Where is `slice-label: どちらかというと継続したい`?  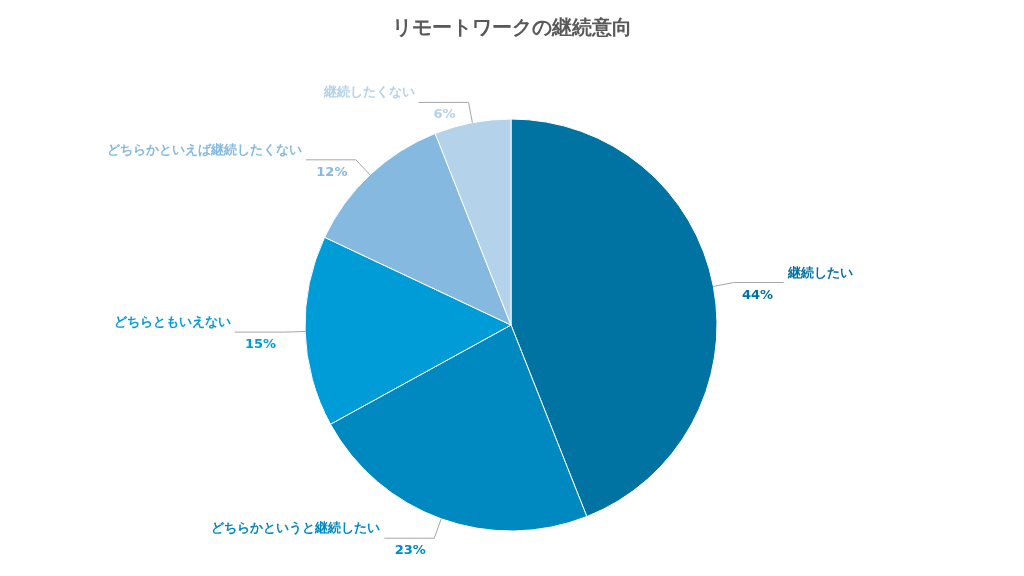
slice-label: どちらかというと継続したい is located at coordinates (296, 528).